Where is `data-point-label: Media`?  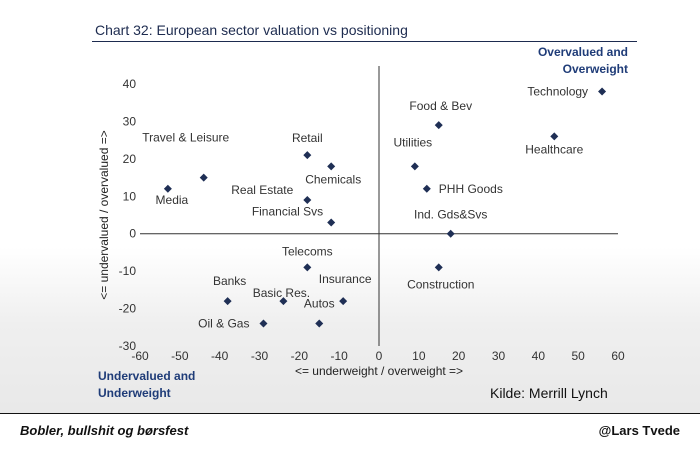 data-point-label: Media is located at coordinates (172, 200).